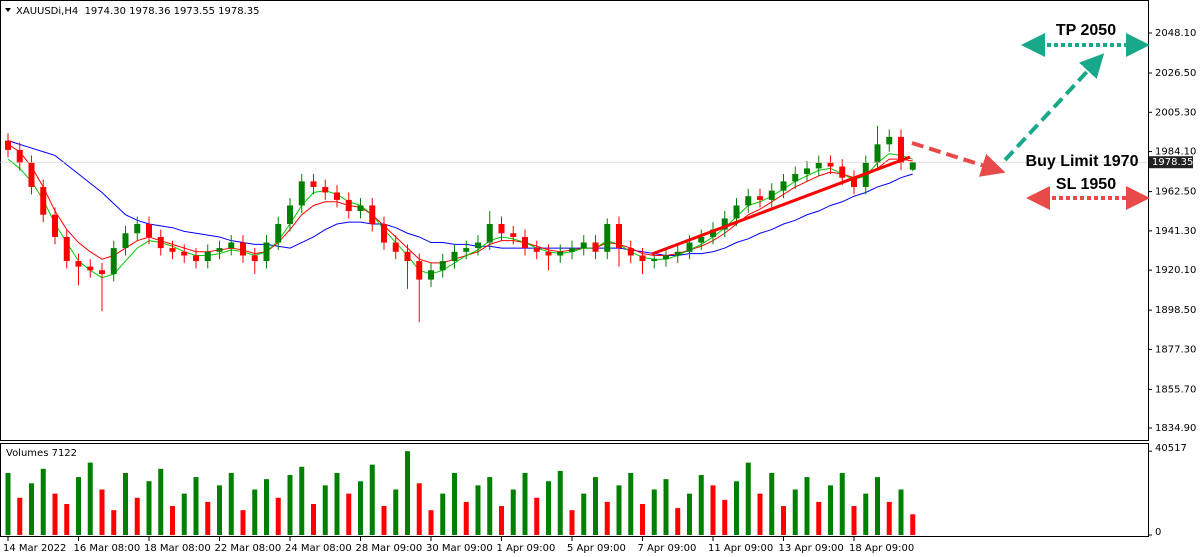  I want to click on sl-label: SL 1950, so click(1086, 184).